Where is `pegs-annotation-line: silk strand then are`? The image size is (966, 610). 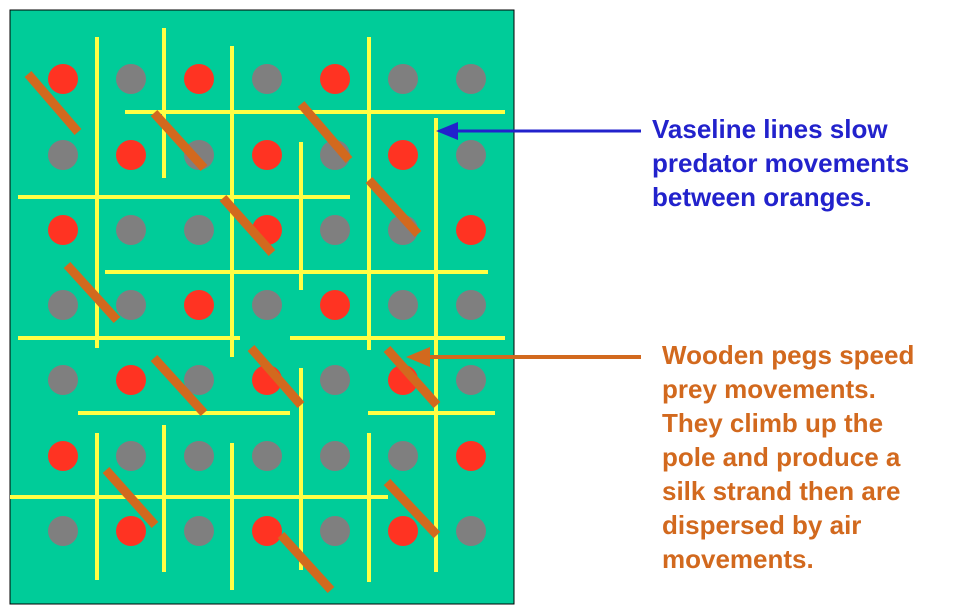
pegs-annotation-line: silk strand then are is located at coordinates (781, 491).